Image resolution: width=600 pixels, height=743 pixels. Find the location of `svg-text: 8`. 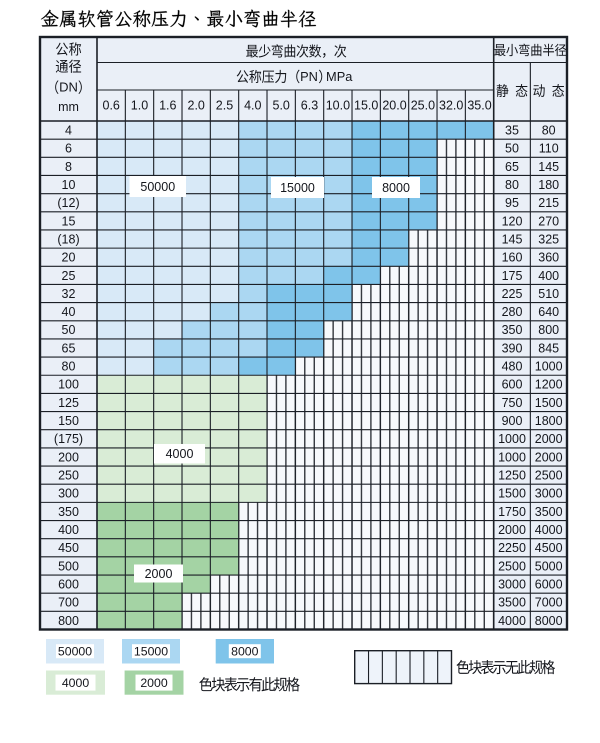

svg-text: 8 is located at coordinates (68, 167).